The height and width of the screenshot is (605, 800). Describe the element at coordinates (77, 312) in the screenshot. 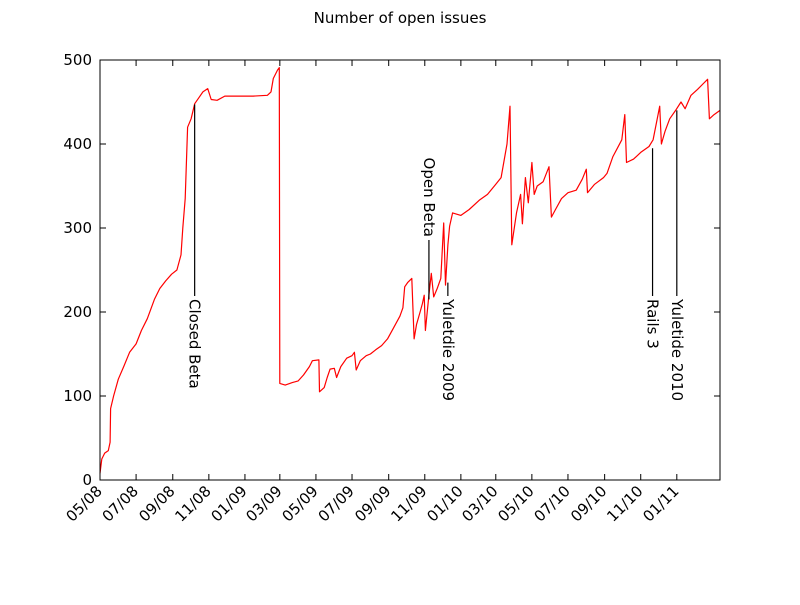

I see `y-tick-label: 200` at that location.